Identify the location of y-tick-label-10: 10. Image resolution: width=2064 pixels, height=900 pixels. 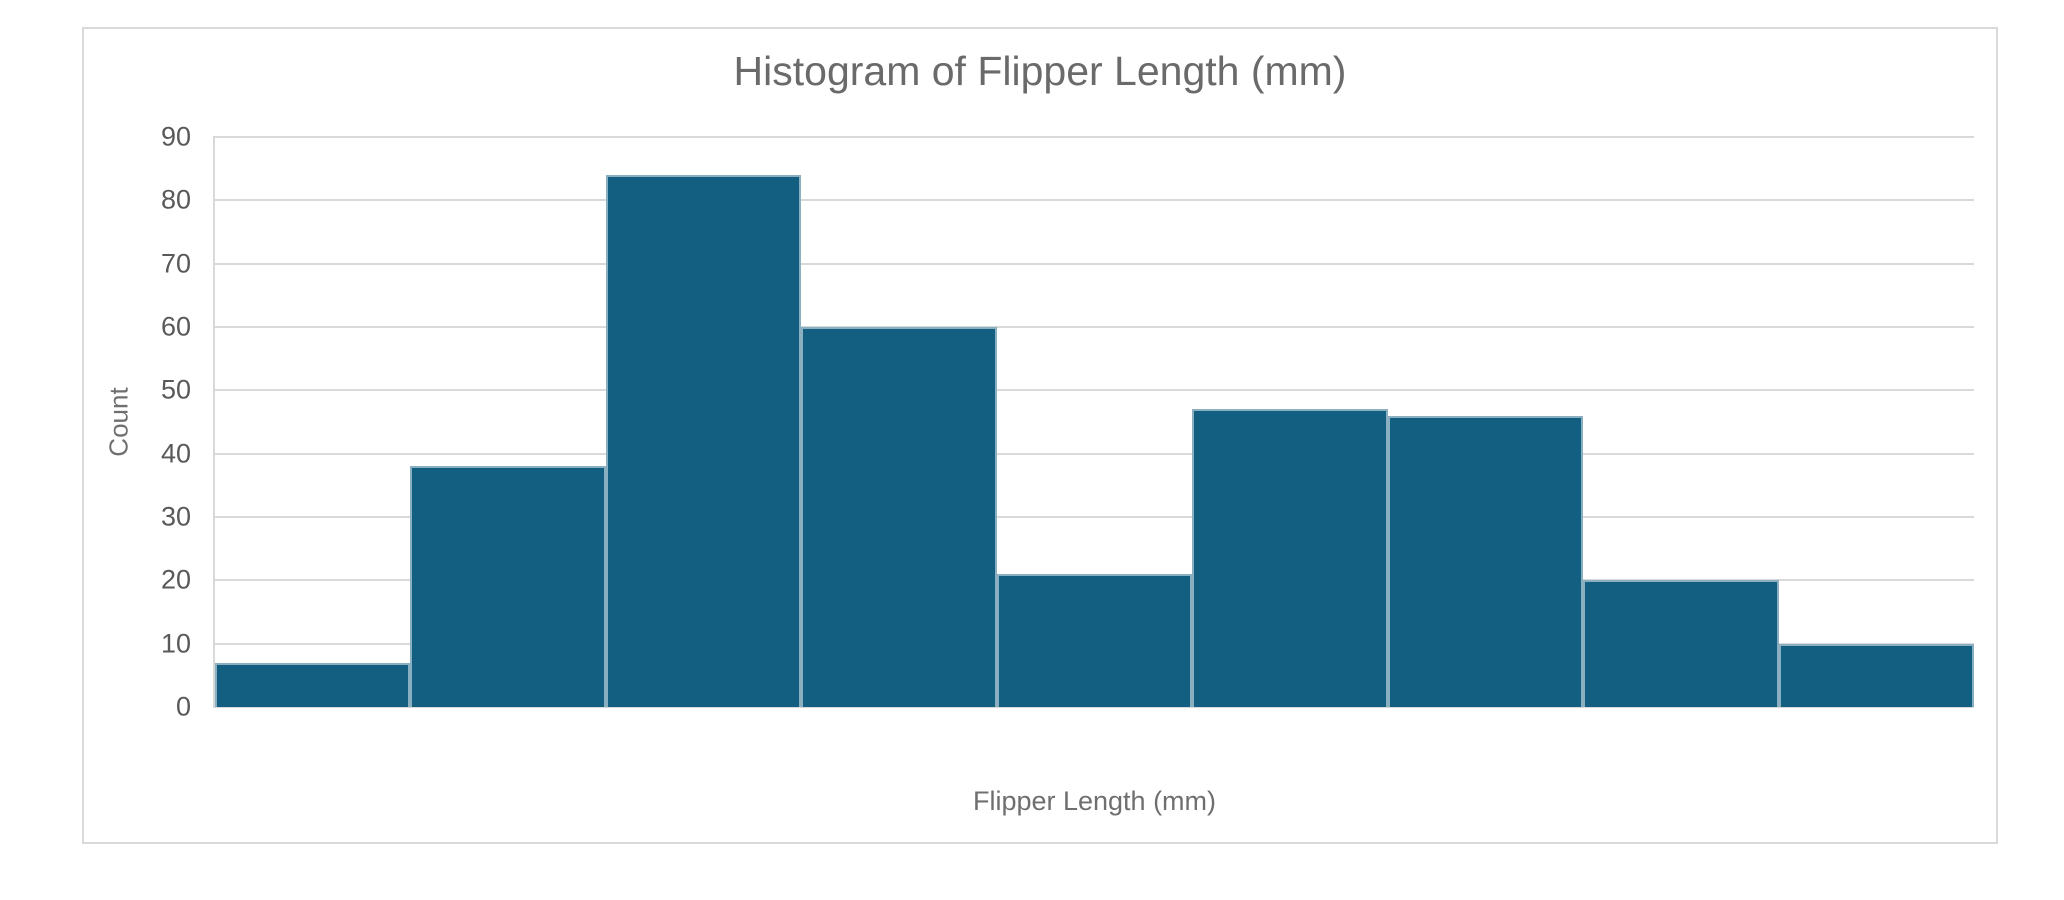
(175, 643).